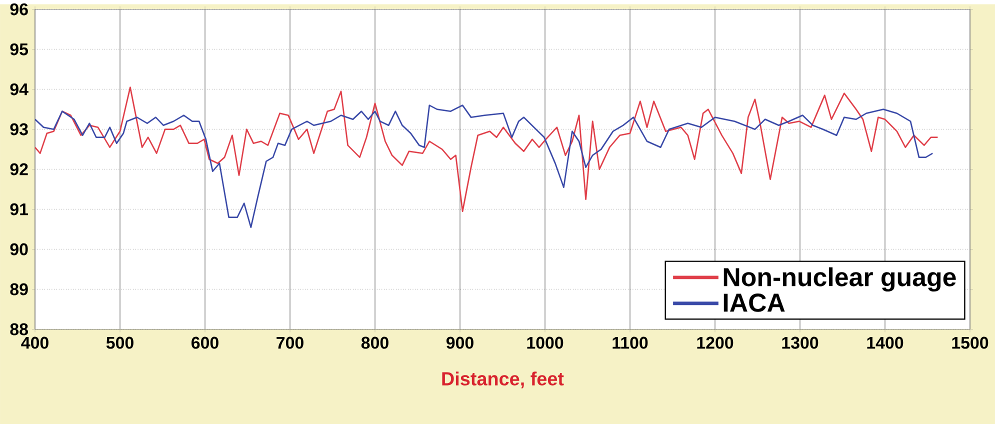  I want to click on x-tick-label: 1300, so click(800, 342).